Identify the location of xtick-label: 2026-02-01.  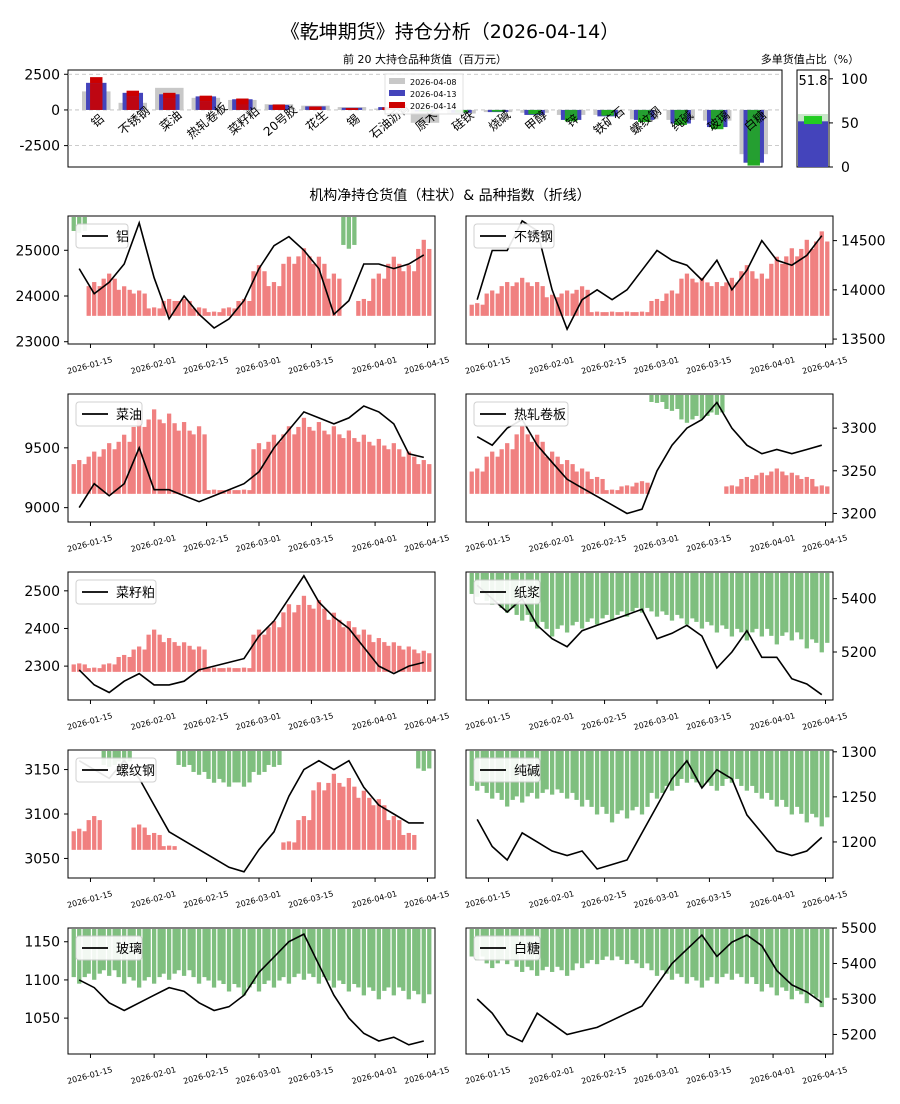
(153, 365).